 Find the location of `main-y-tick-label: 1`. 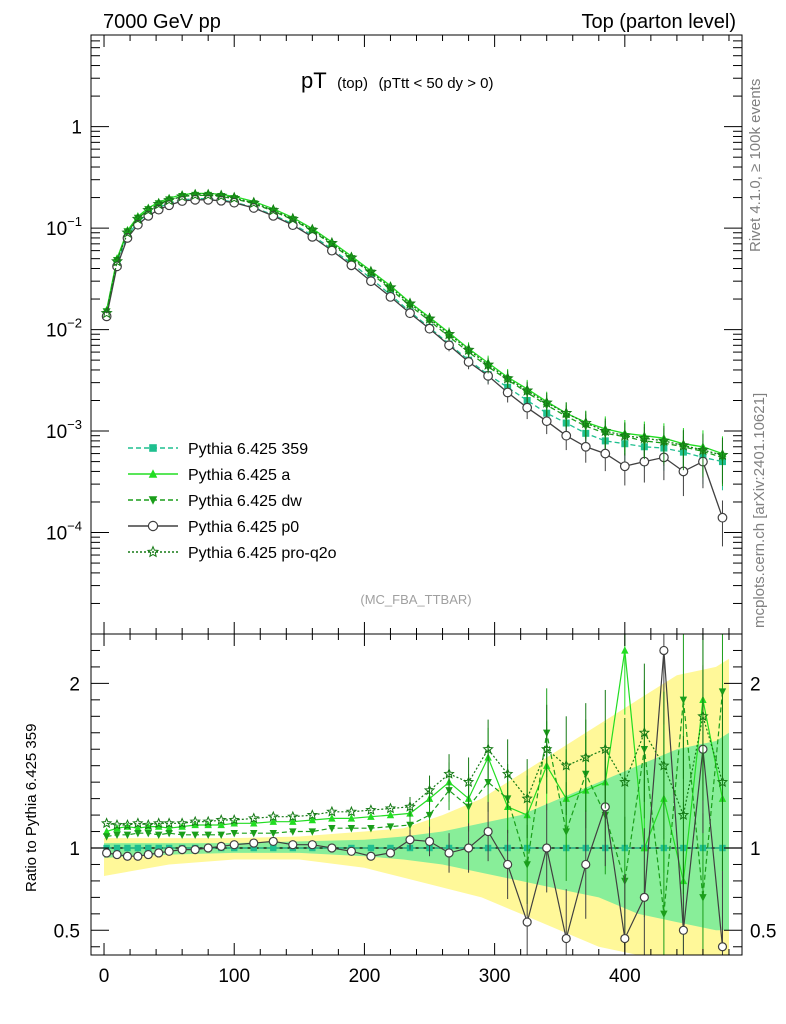

main-y-tick-label: 1 is located at coordinates (76, 128).